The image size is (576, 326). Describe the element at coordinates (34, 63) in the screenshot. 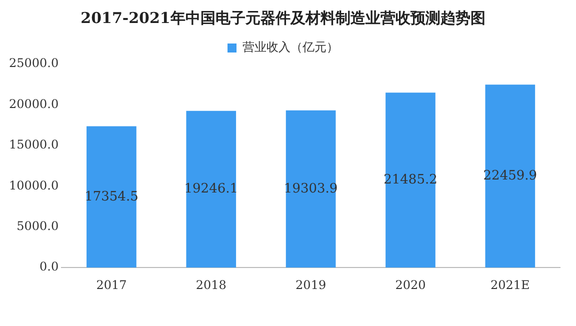

I see `y-tick-label: 25000.0` at that location.